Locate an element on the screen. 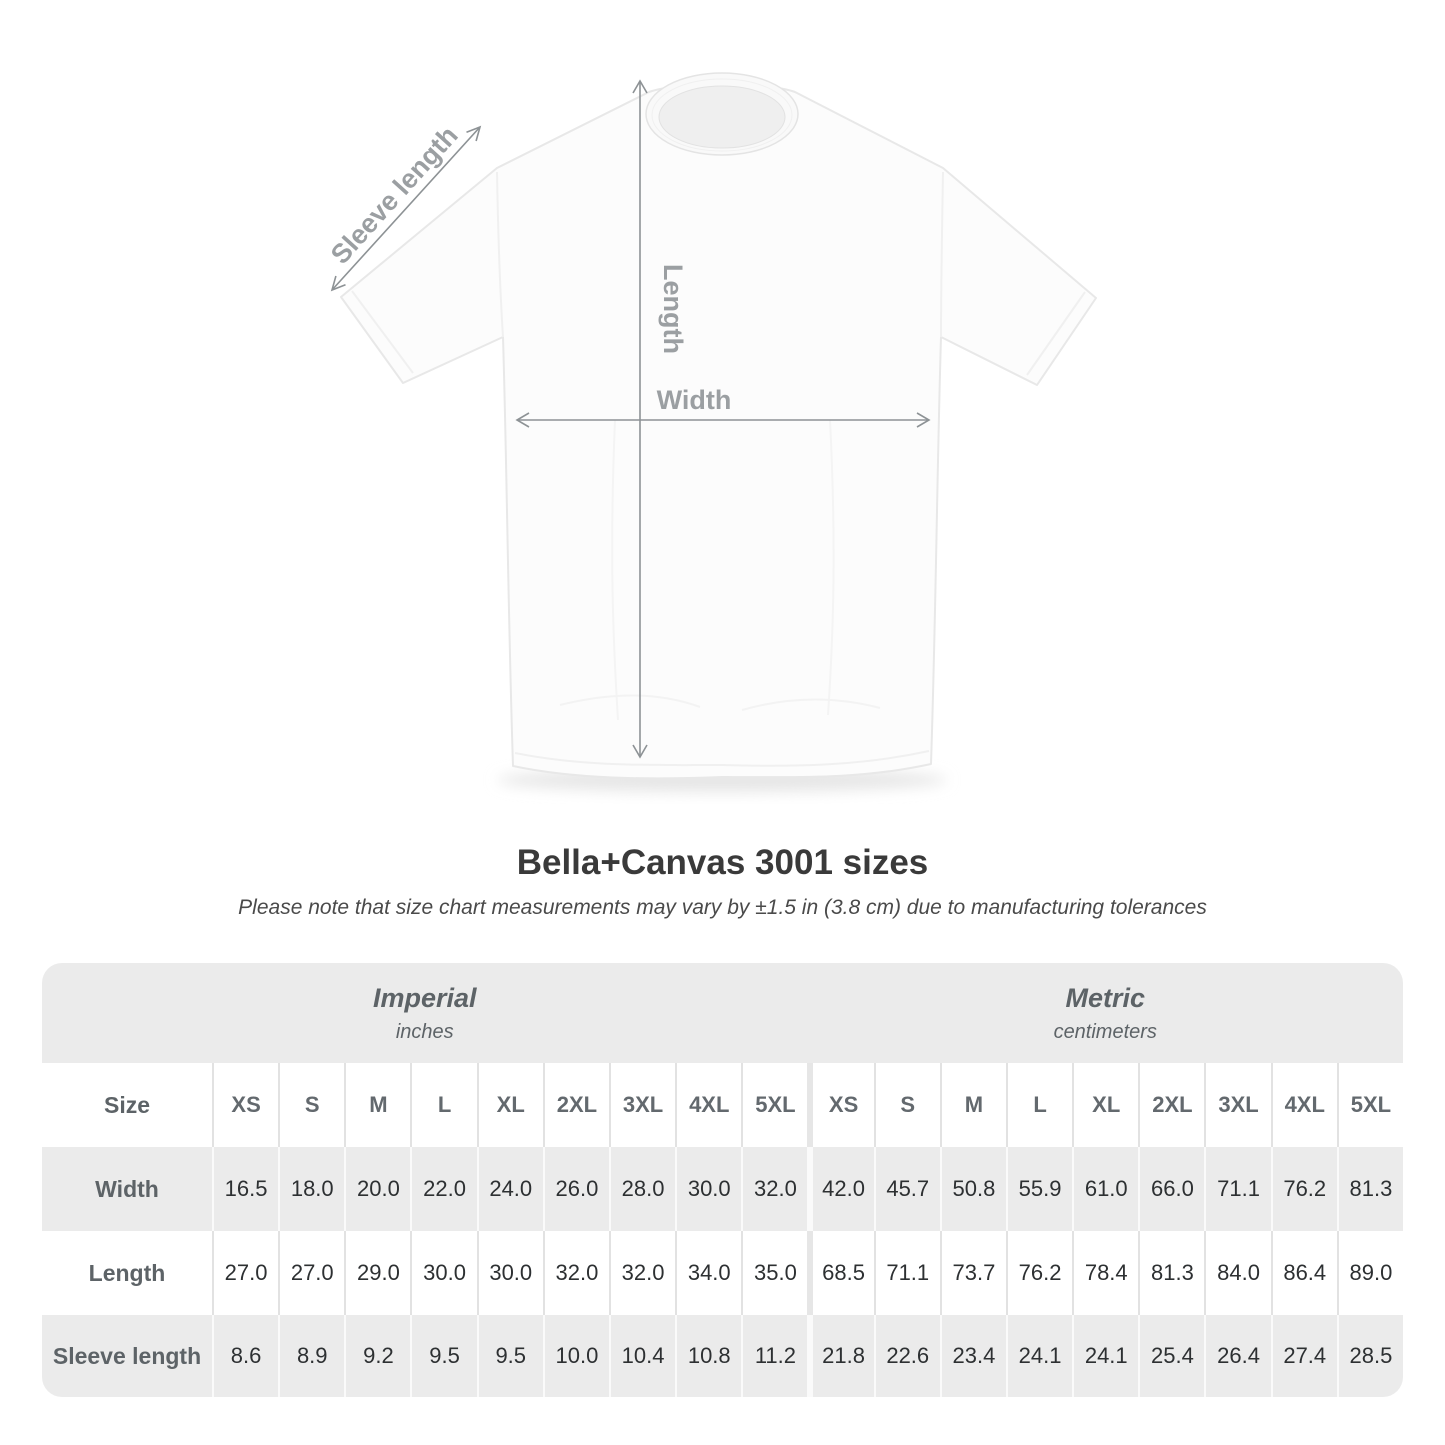  length-arrow is located at coordinates (640, 419).